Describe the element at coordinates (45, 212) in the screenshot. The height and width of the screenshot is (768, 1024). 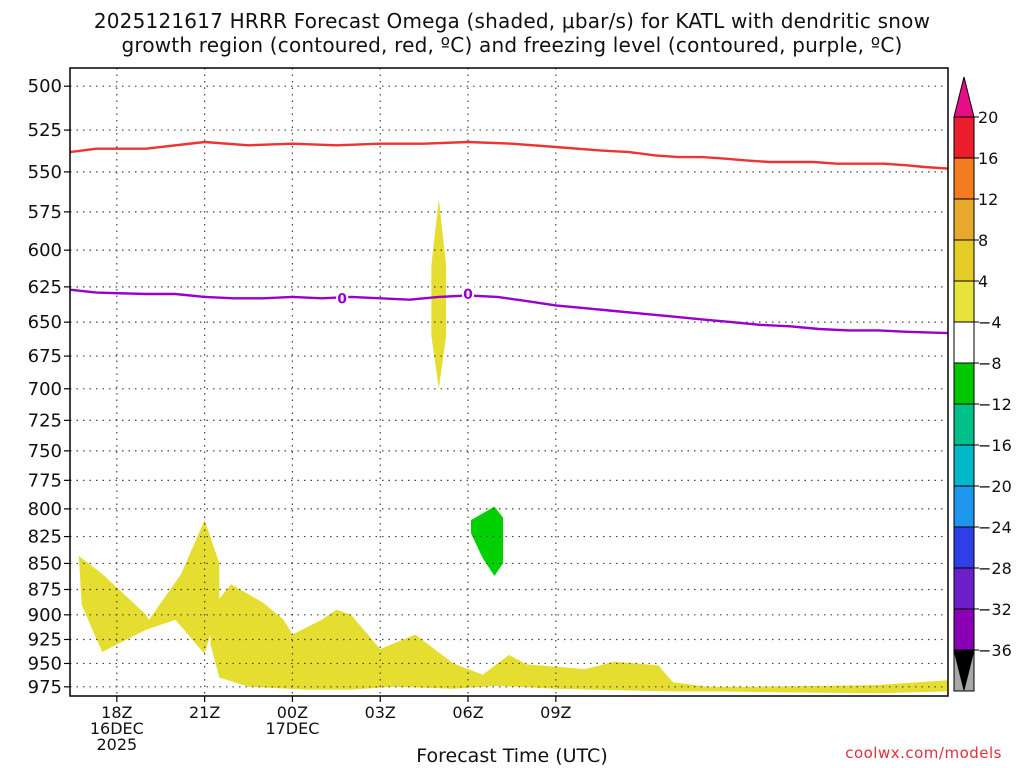
I see `ytick-label-575: 575` at that location.